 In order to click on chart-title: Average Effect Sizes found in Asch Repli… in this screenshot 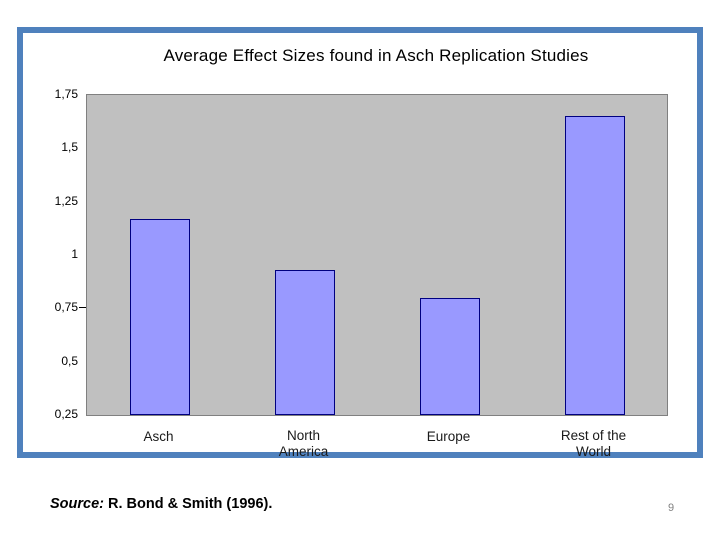, I will do `click(376, 55)`.